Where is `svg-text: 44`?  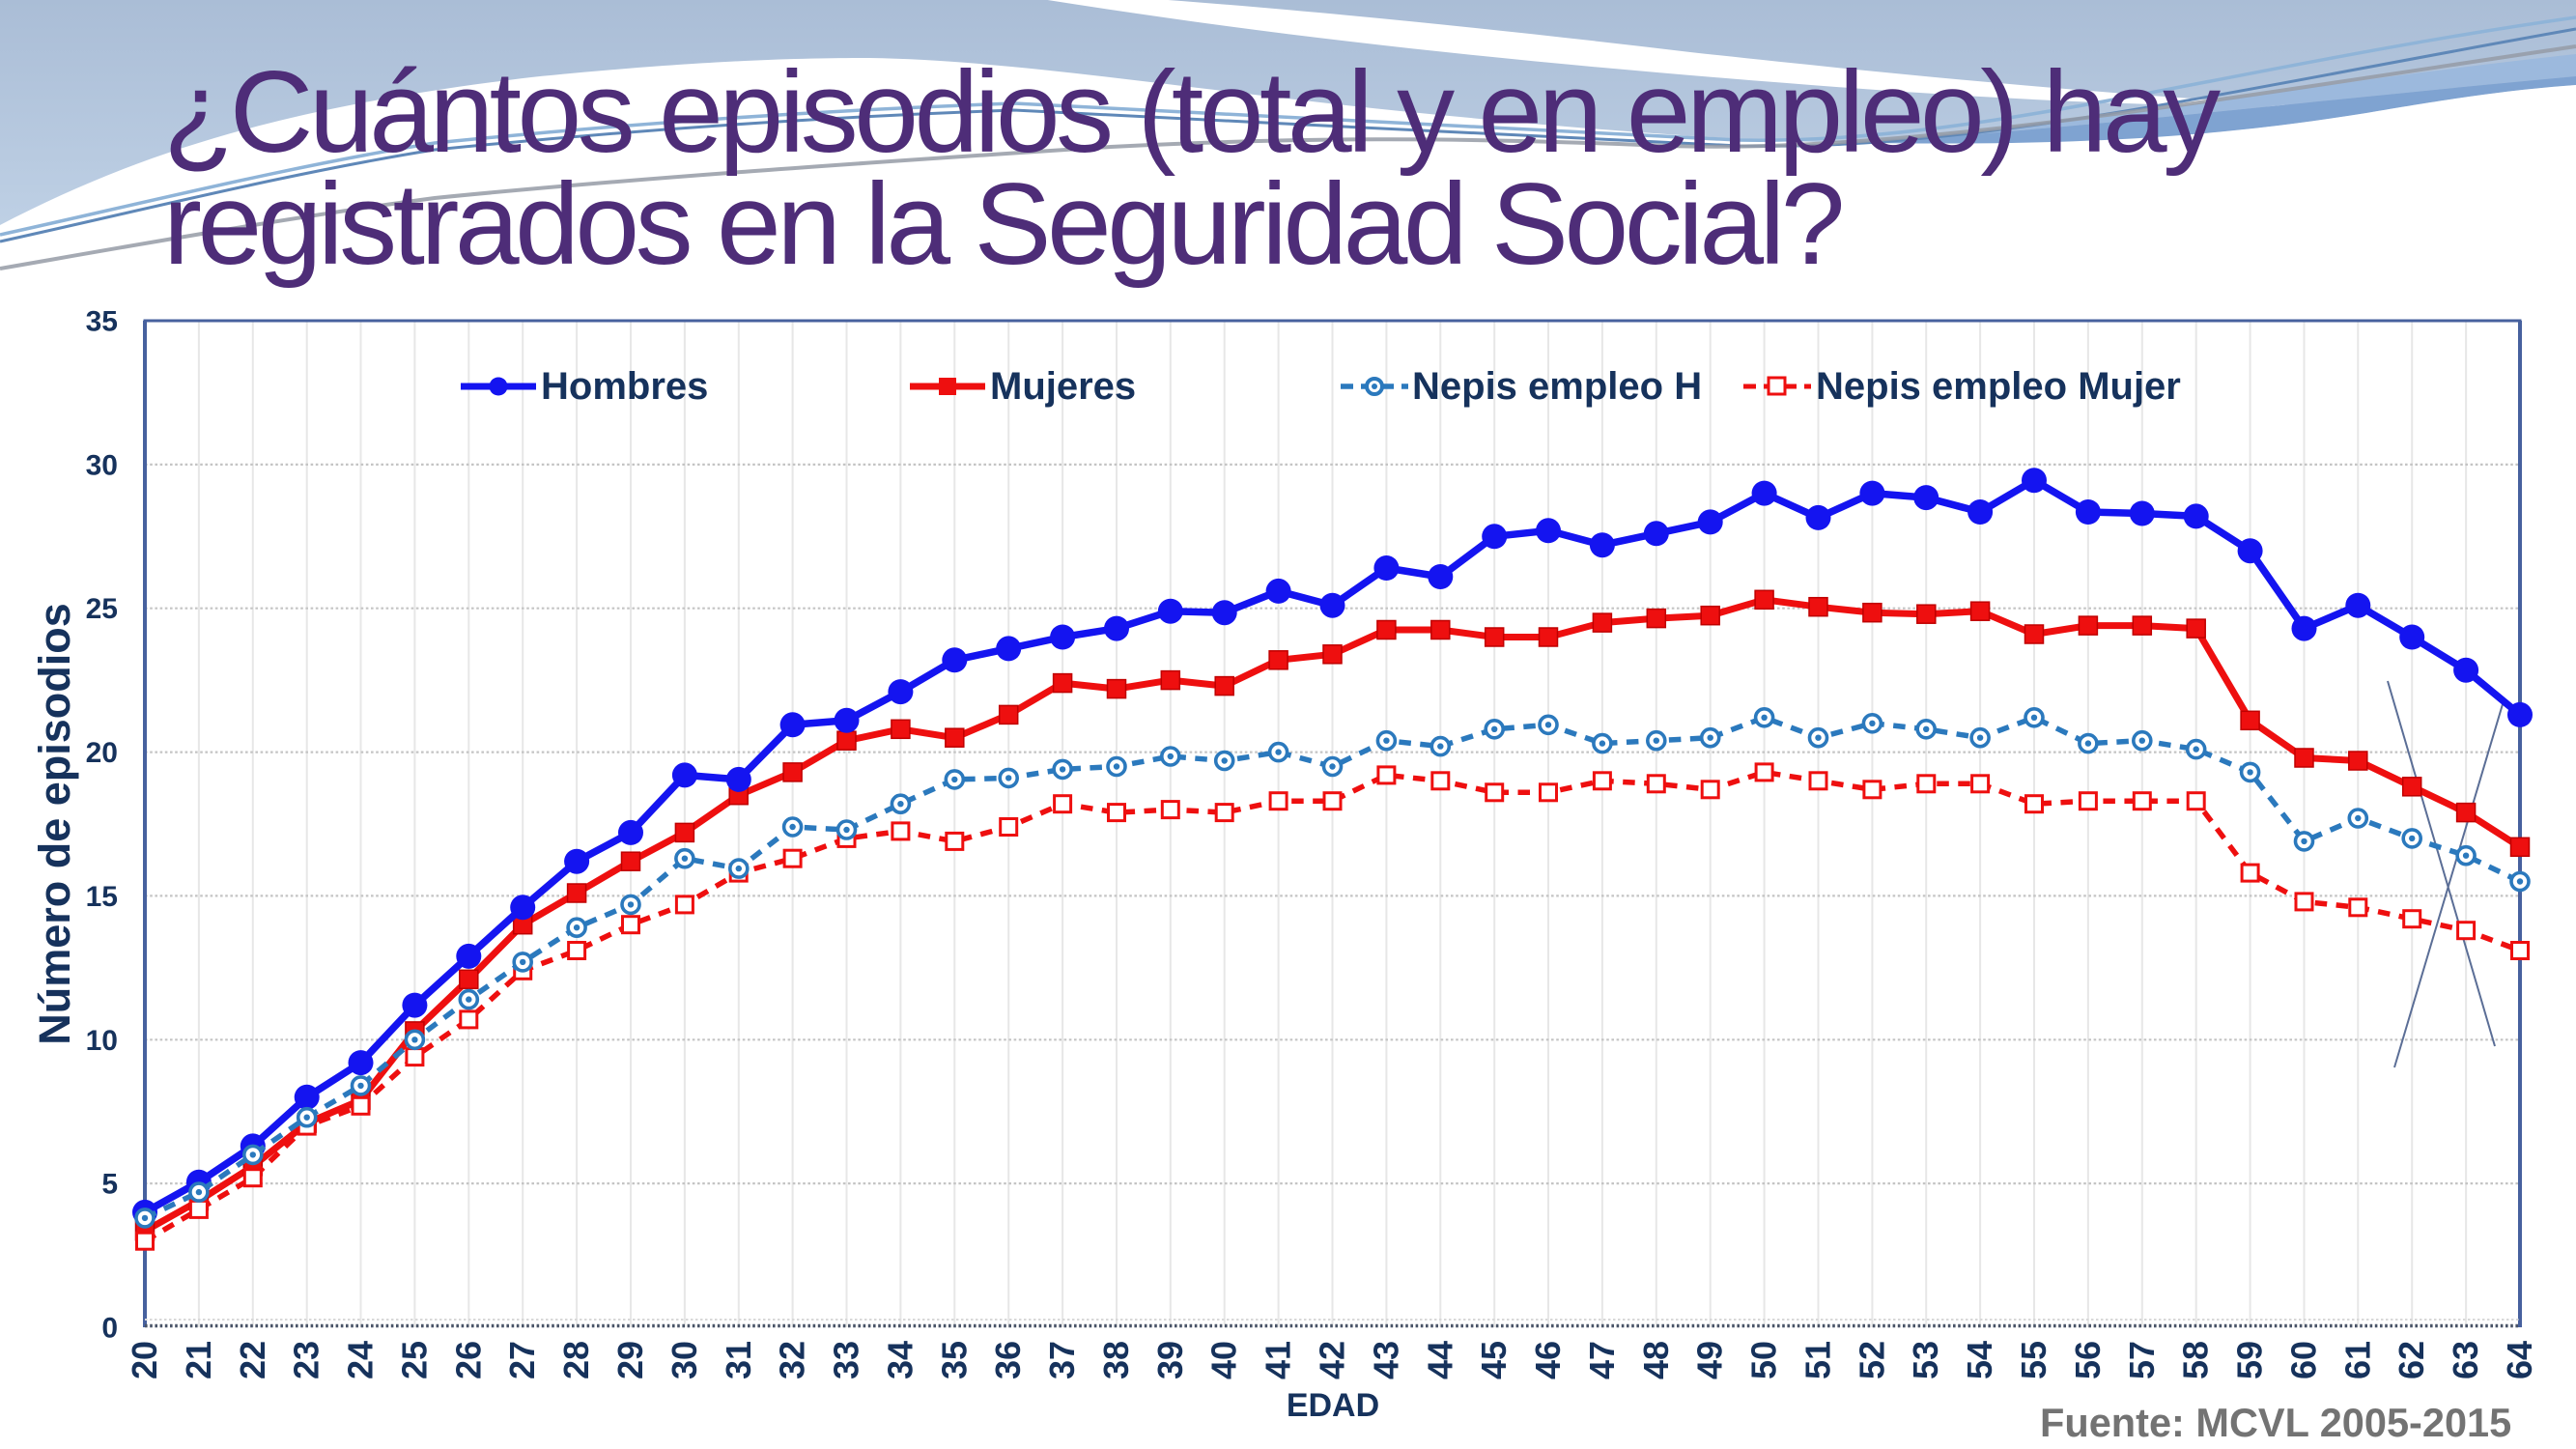 svg-text: 44 is located at coordinates (1439, 1360).